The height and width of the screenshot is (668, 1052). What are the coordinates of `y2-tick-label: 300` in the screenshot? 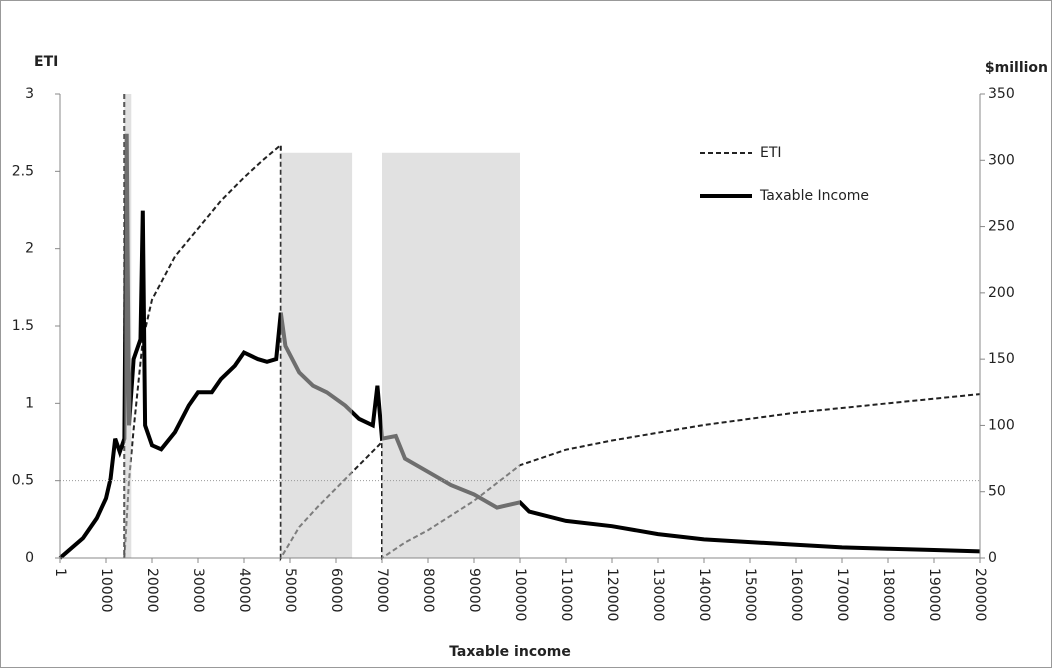 It's located at (1001, 160).